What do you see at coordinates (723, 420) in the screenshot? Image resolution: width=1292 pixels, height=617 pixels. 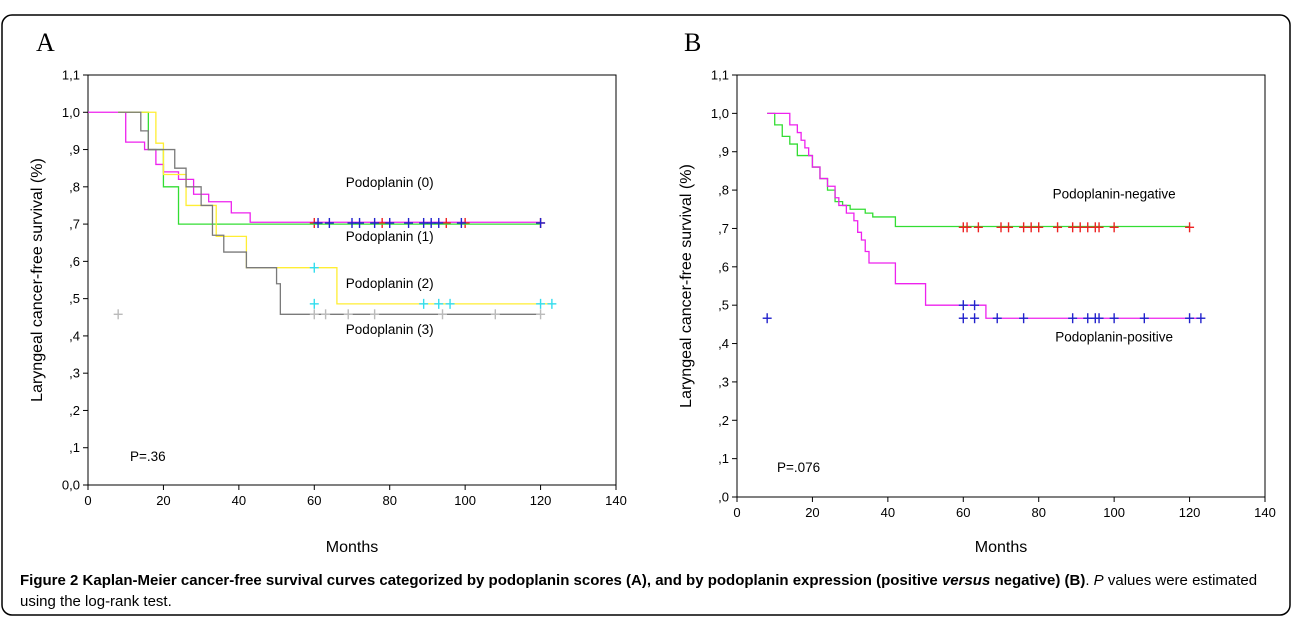 I see `y-tick-label: ,2` at bounding box center [723, 420].